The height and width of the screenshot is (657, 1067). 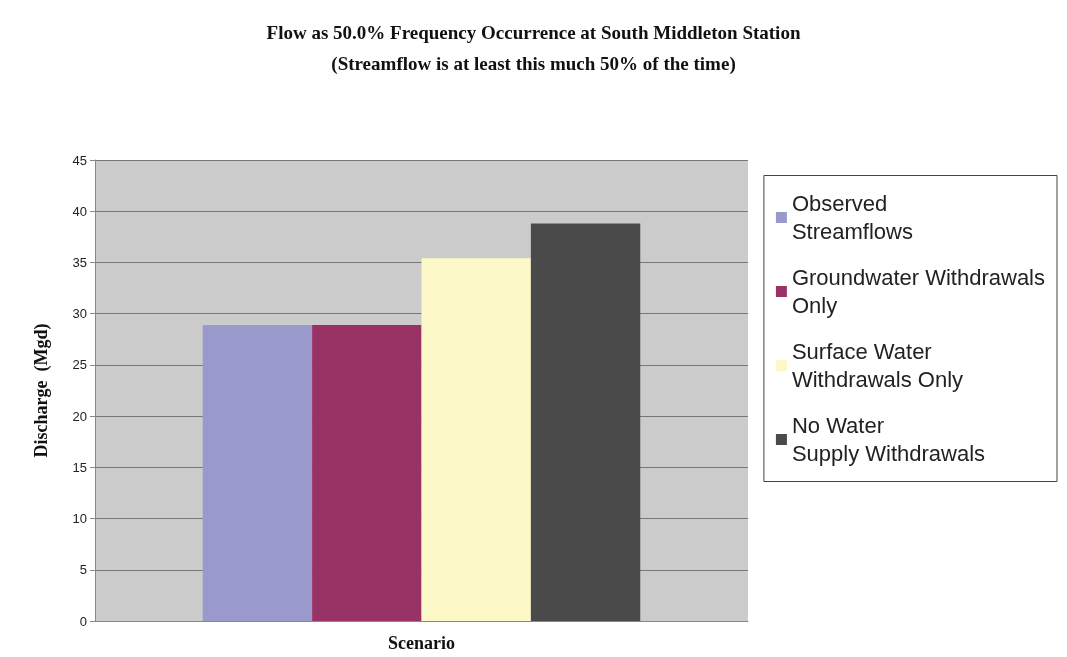 What do you see at coordinates (877, 365) in the screenshot?
I see `legend-label: Surface Water Withdrawals Only` at bounding box center [877, 365].